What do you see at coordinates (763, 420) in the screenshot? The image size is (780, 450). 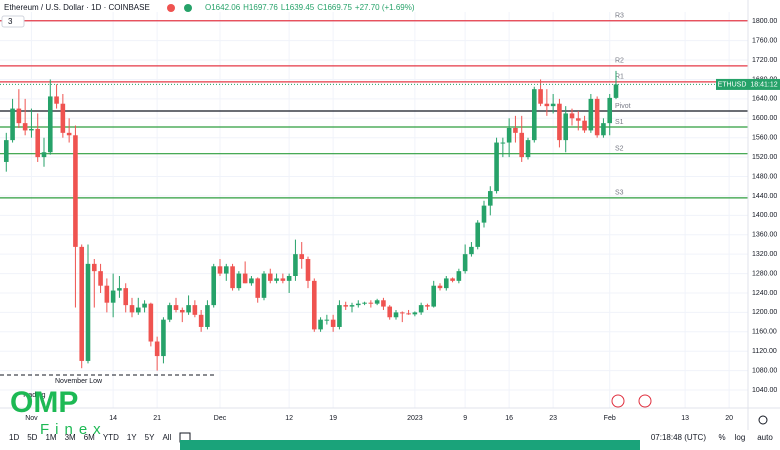 I see `settings-icon` at bounding box center [763, 420].